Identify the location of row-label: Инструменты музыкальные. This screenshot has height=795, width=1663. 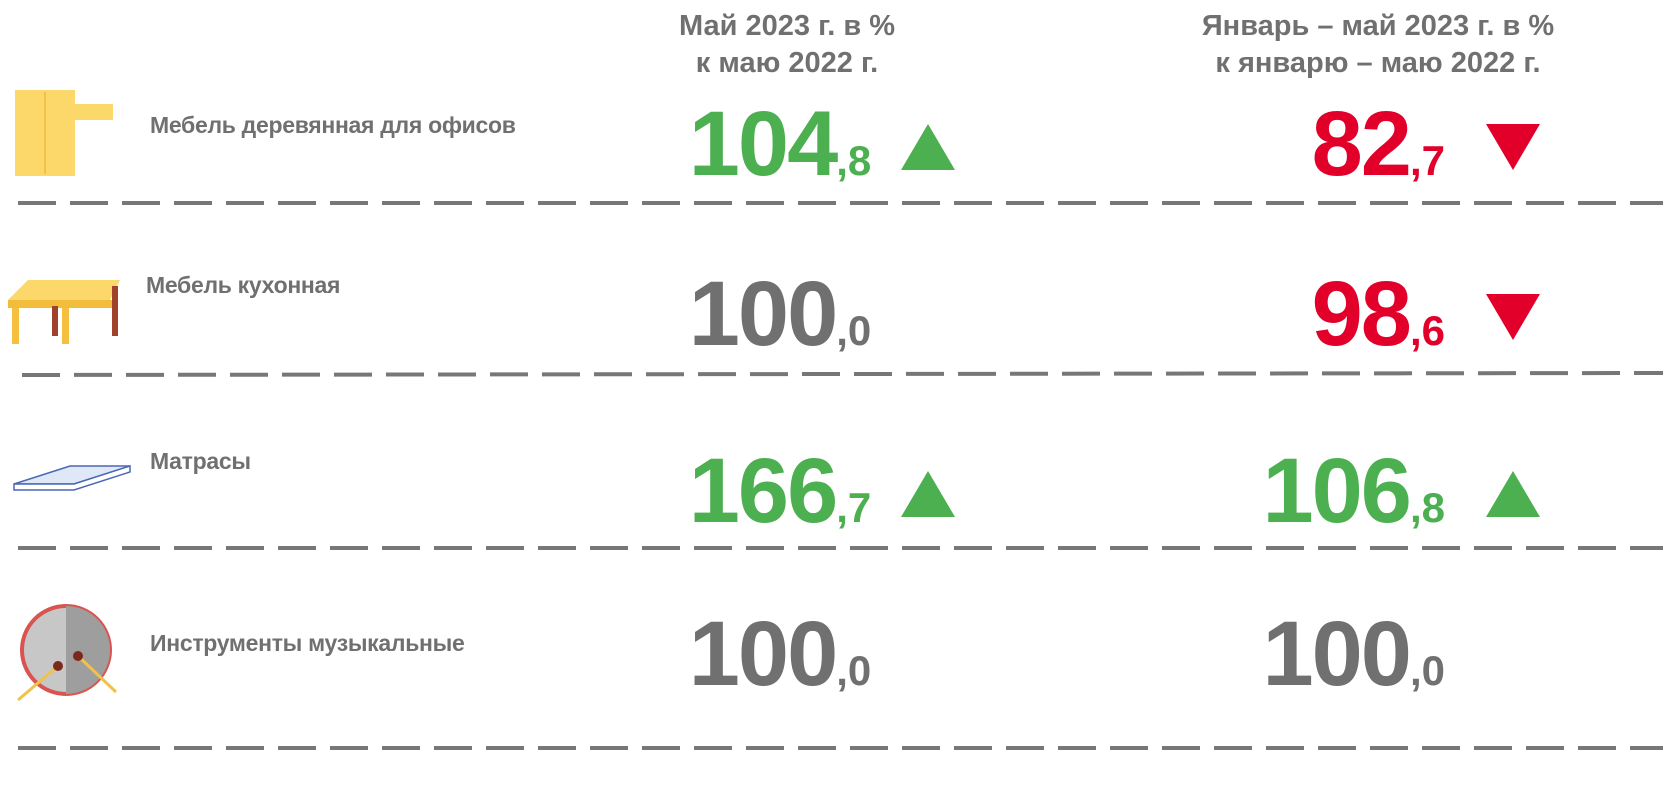
(307, 643).